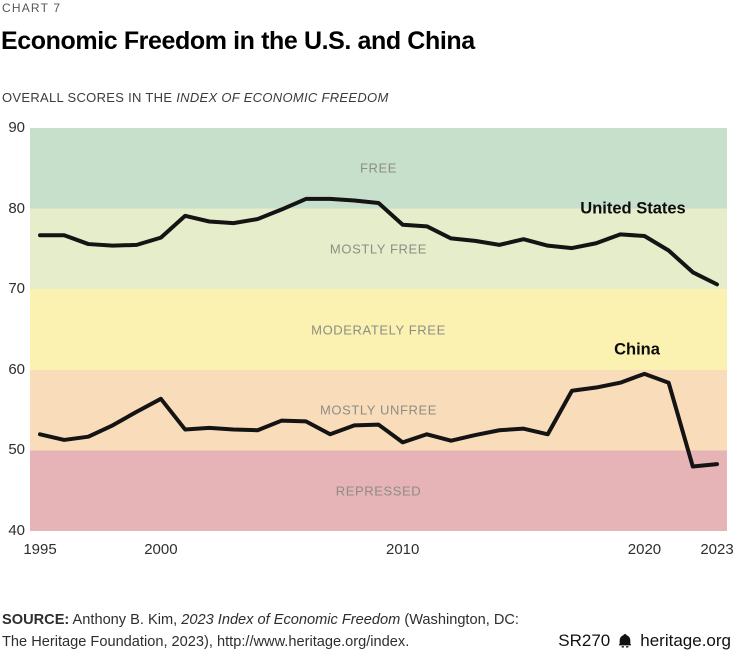 This screenshot has width=734, height=656. Describe the element at coordinates (685, 640) in the screenshot. I see `brand-domain: heritage.org` at that location.